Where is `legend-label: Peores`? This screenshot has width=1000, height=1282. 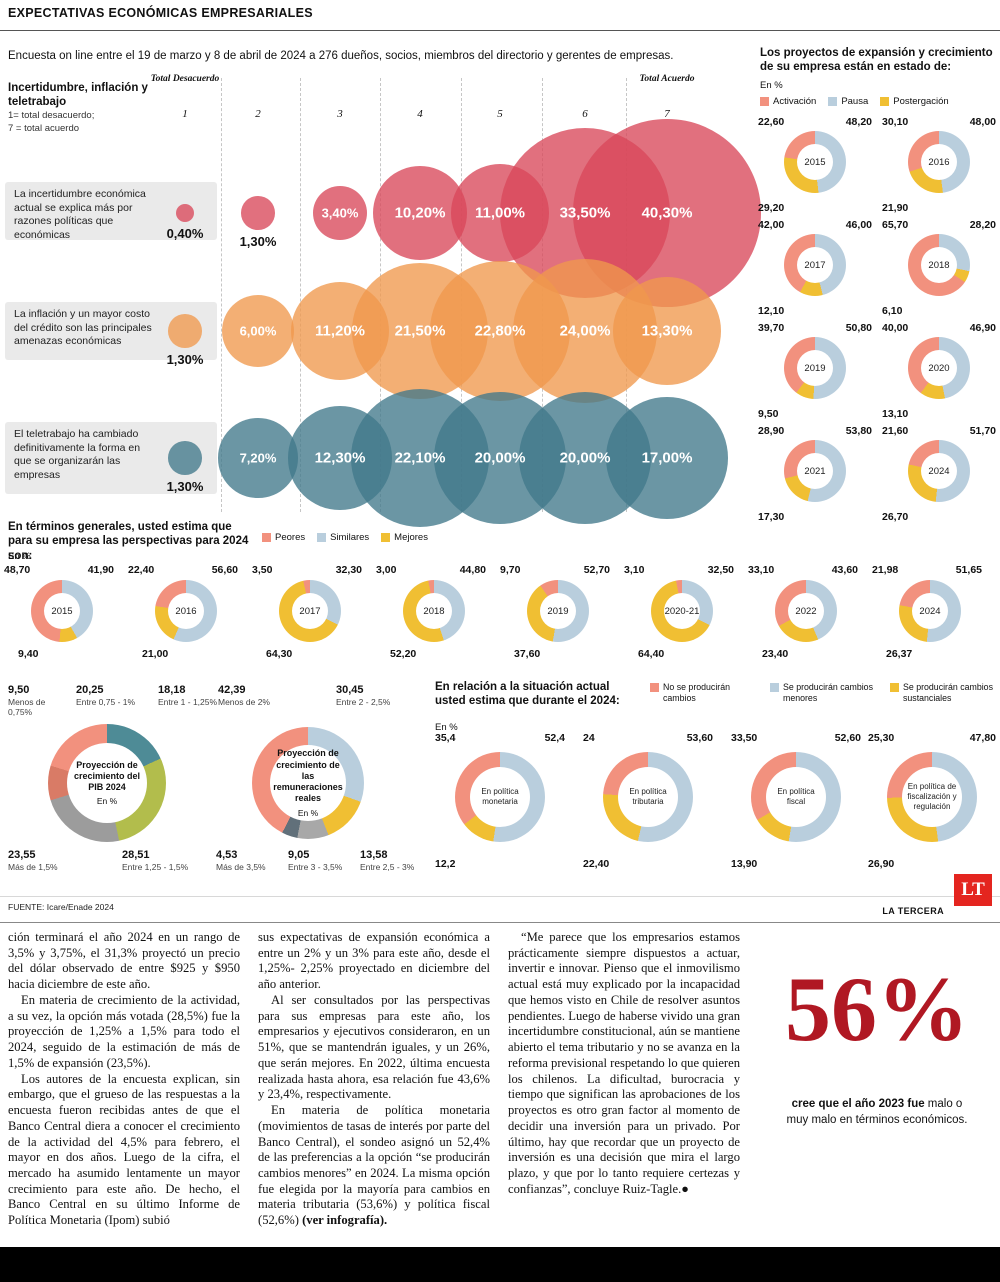
legend-label: Peores is located at coordinates (290, 537).